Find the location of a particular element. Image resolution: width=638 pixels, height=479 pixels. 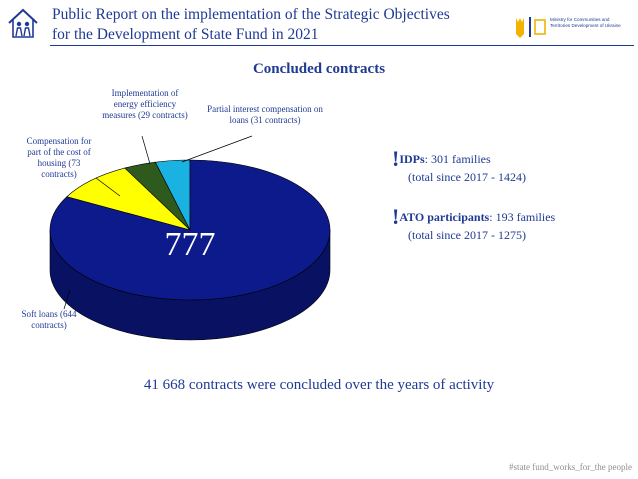

leader-line-soft-loans is located at coordinates (67, 299).